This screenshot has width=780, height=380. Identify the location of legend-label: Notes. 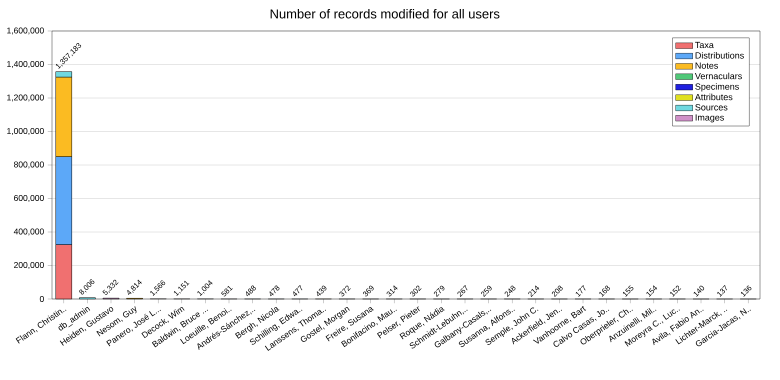
(707, 65).